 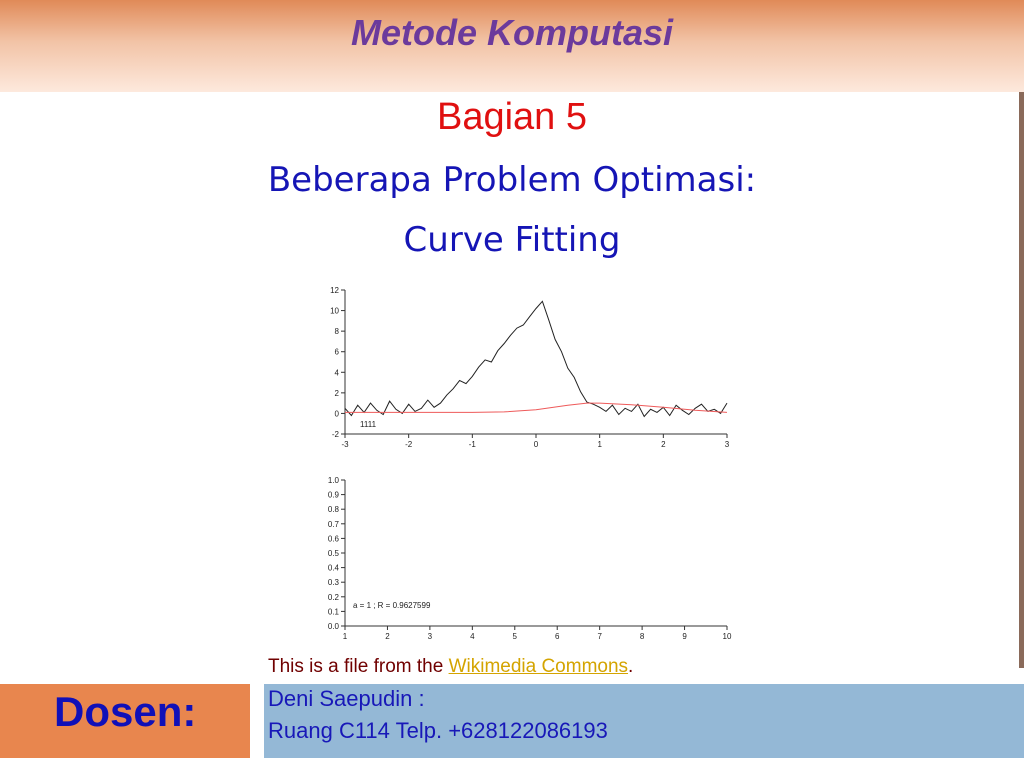 What do you see at coordinates (512, 180) in the screenshot?
I see `topic-line-1: Beberapa Problem Optimasi:` at bounding box center [512, 180].